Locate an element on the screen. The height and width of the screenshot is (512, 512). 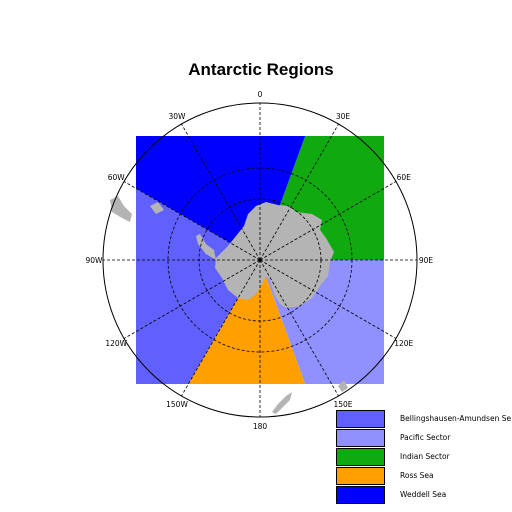
south-america-tip is located at coordinates (121, 209).